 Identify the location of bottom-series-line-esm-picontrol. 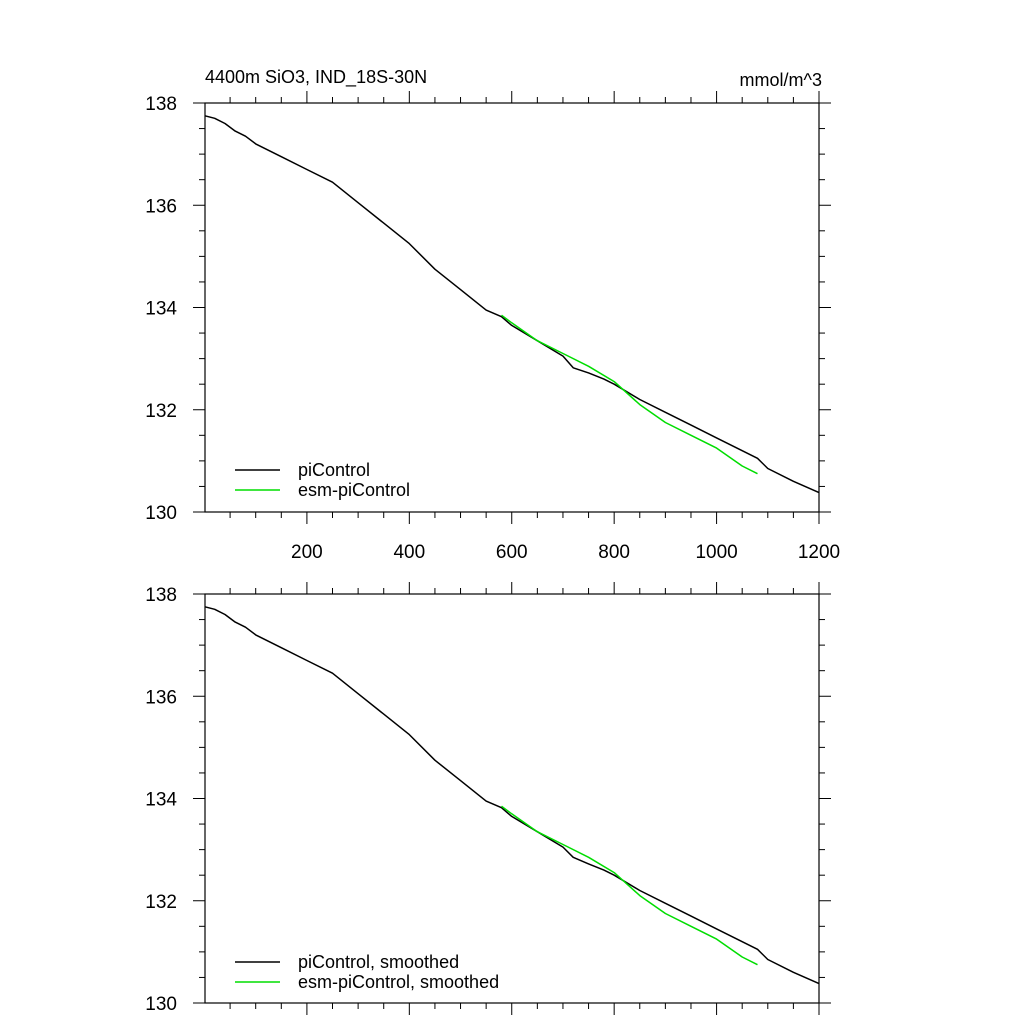
(629, 885).